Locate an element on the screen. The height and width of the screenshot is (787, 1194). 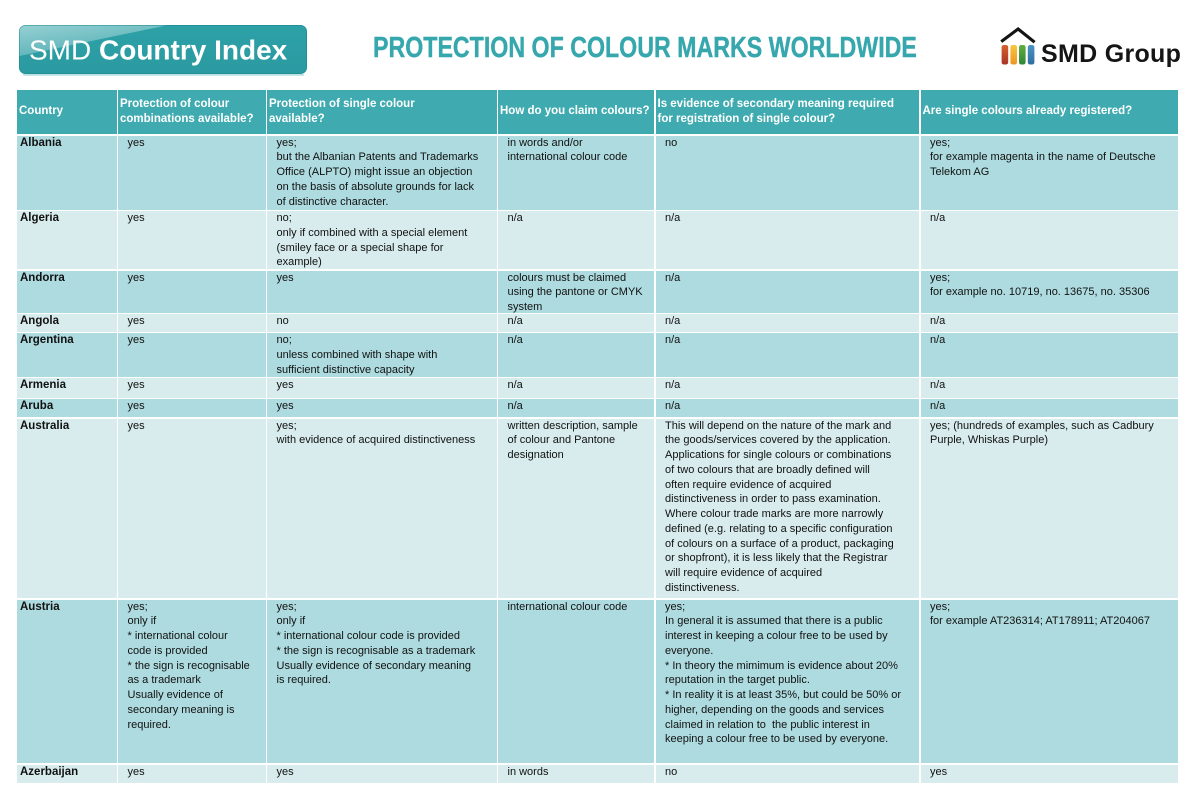
svg-text: SMD Country Index is located at coordinates (158, 50).